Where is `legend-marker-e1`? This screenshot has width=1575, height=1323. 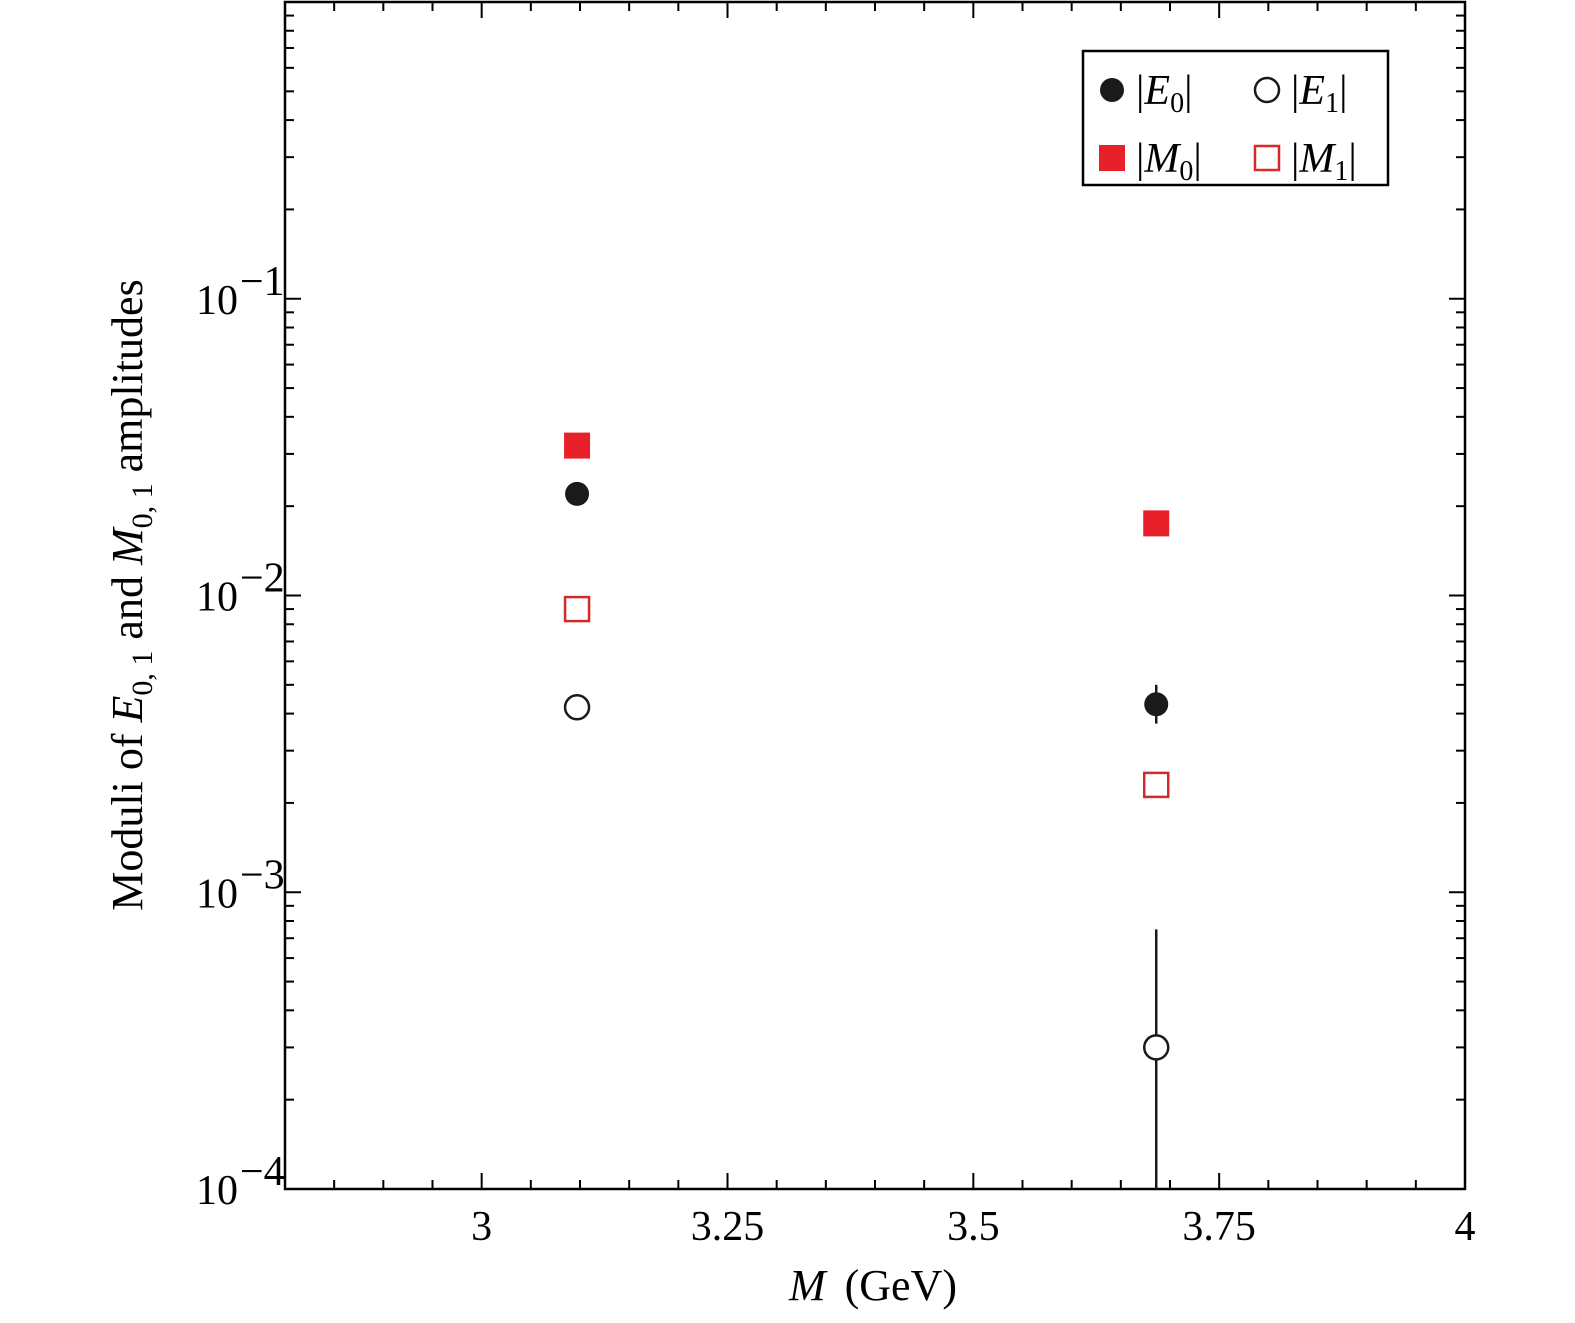
legend-marker-e1 is located at coordinates (1267, 90).